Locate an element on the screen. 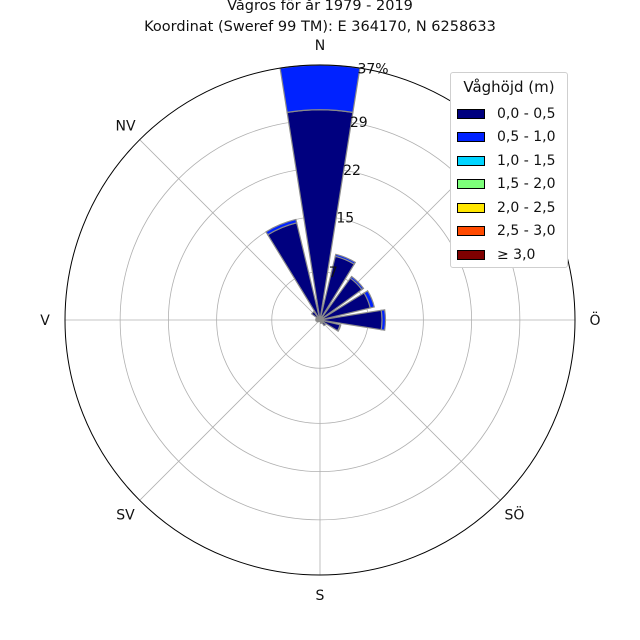  direction-label-n: N is located at coordinates (320, 46).